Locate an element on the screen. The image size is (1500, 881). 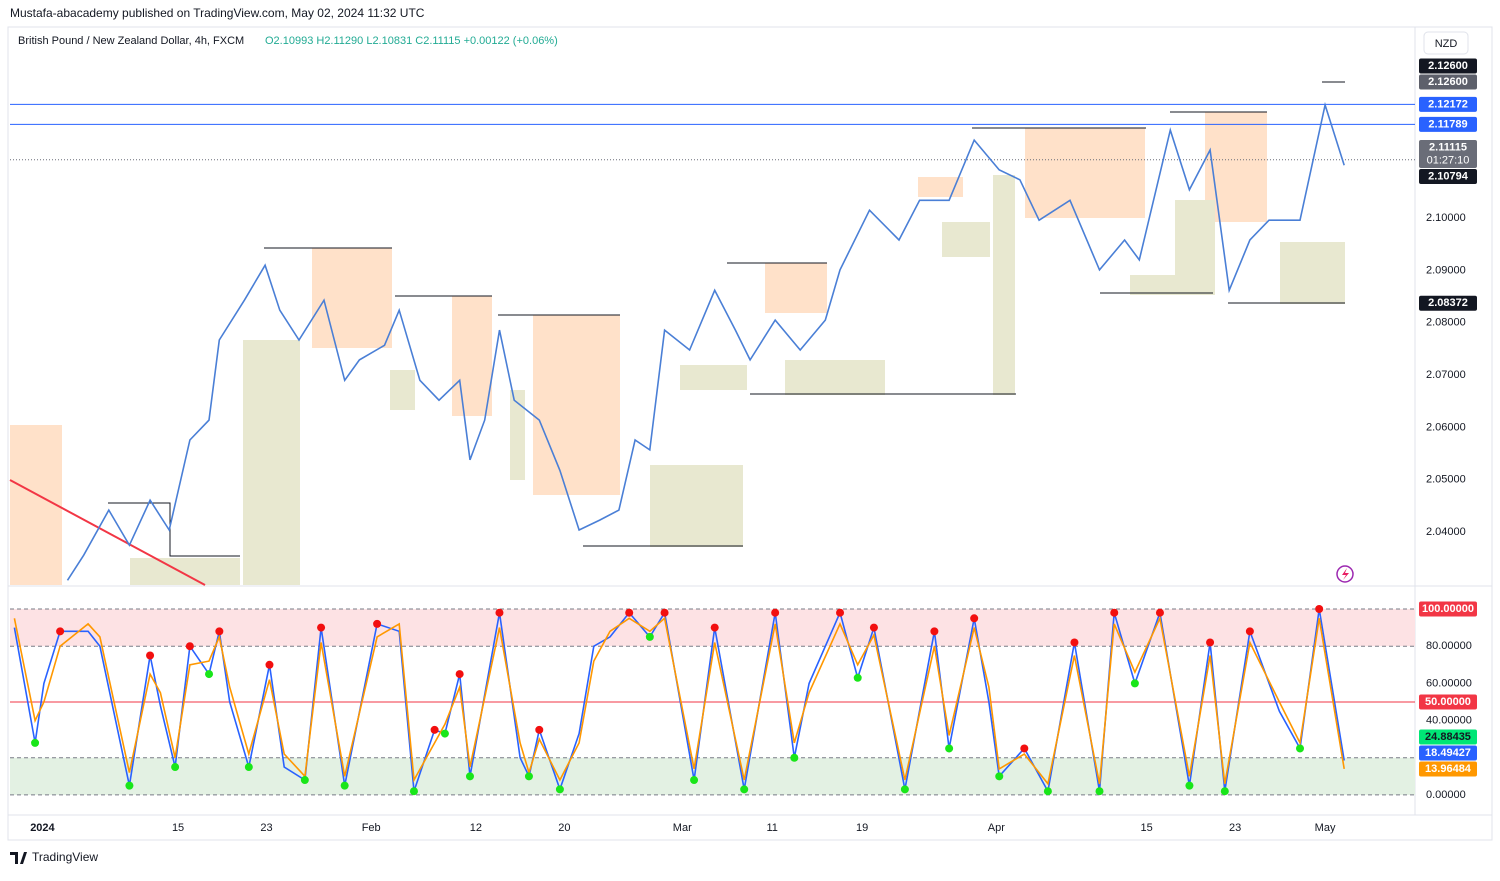
price-label: 2.08372 is located at coordinates (1448, 303).